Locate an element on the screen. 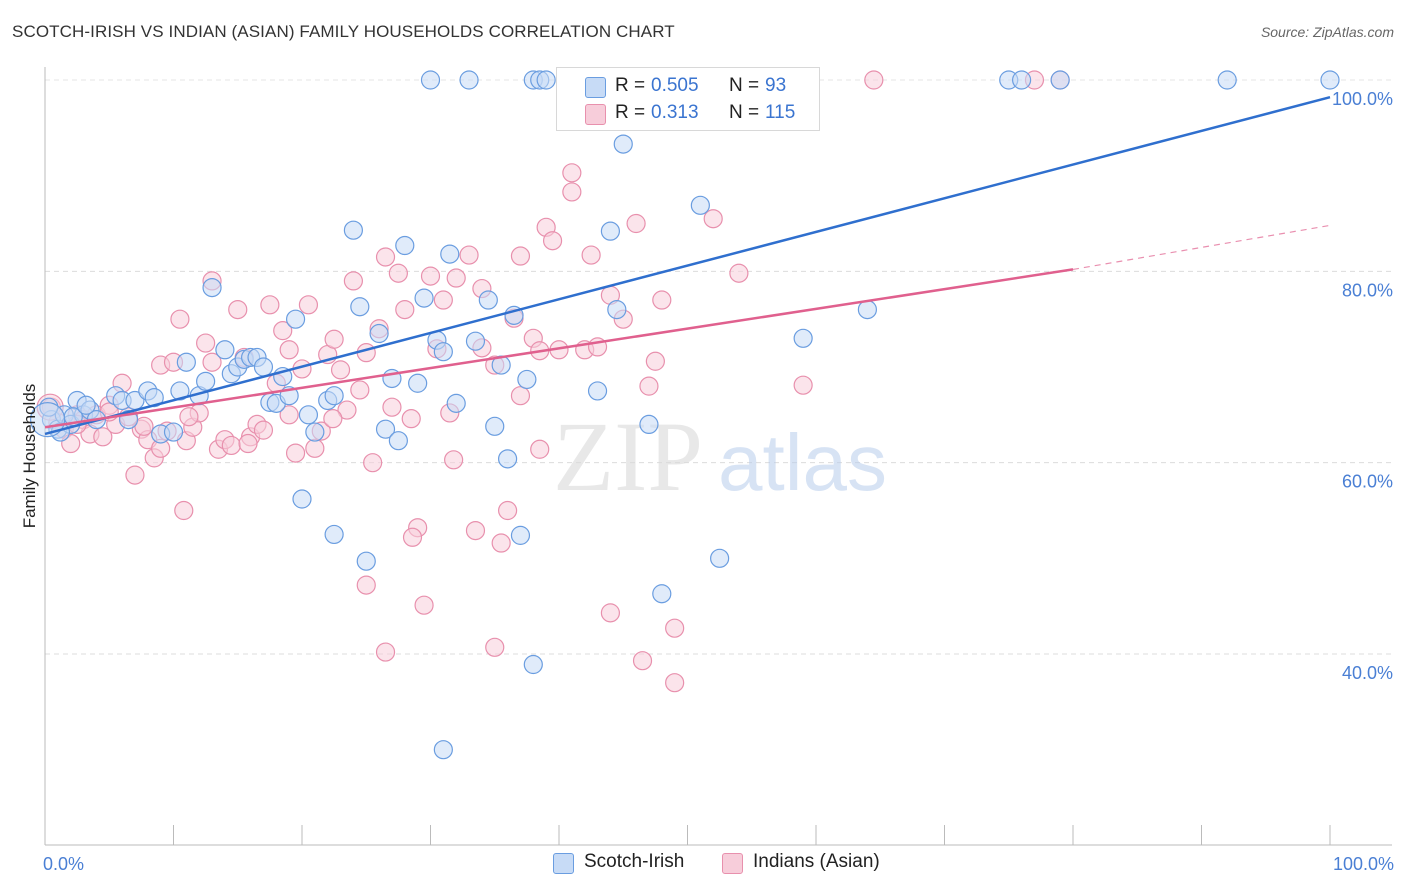  watermark: ZIP atlas is located at coordinates (720, 456).